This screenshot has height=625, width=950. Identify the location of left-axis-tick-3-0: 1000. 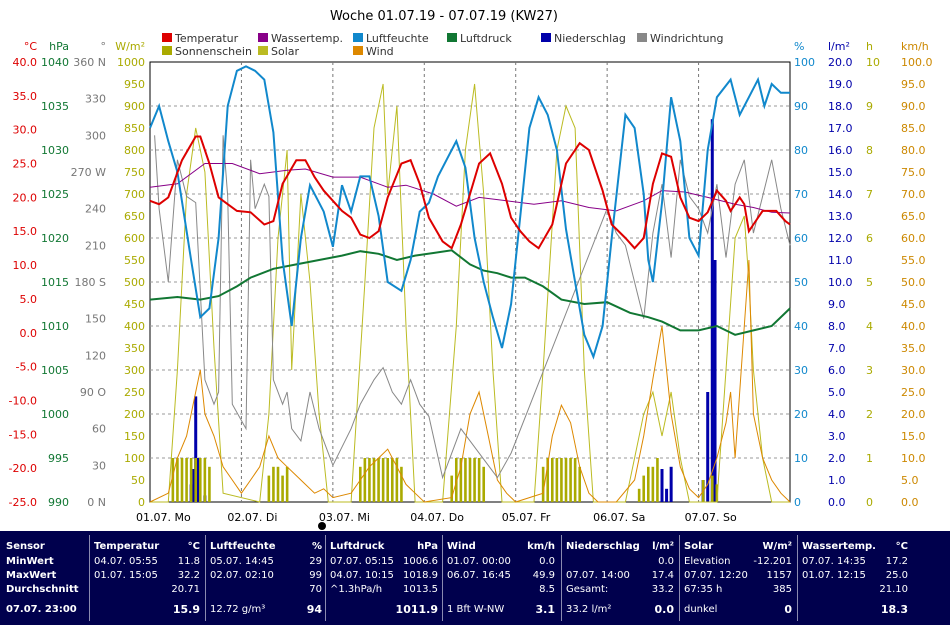
(131, 62).